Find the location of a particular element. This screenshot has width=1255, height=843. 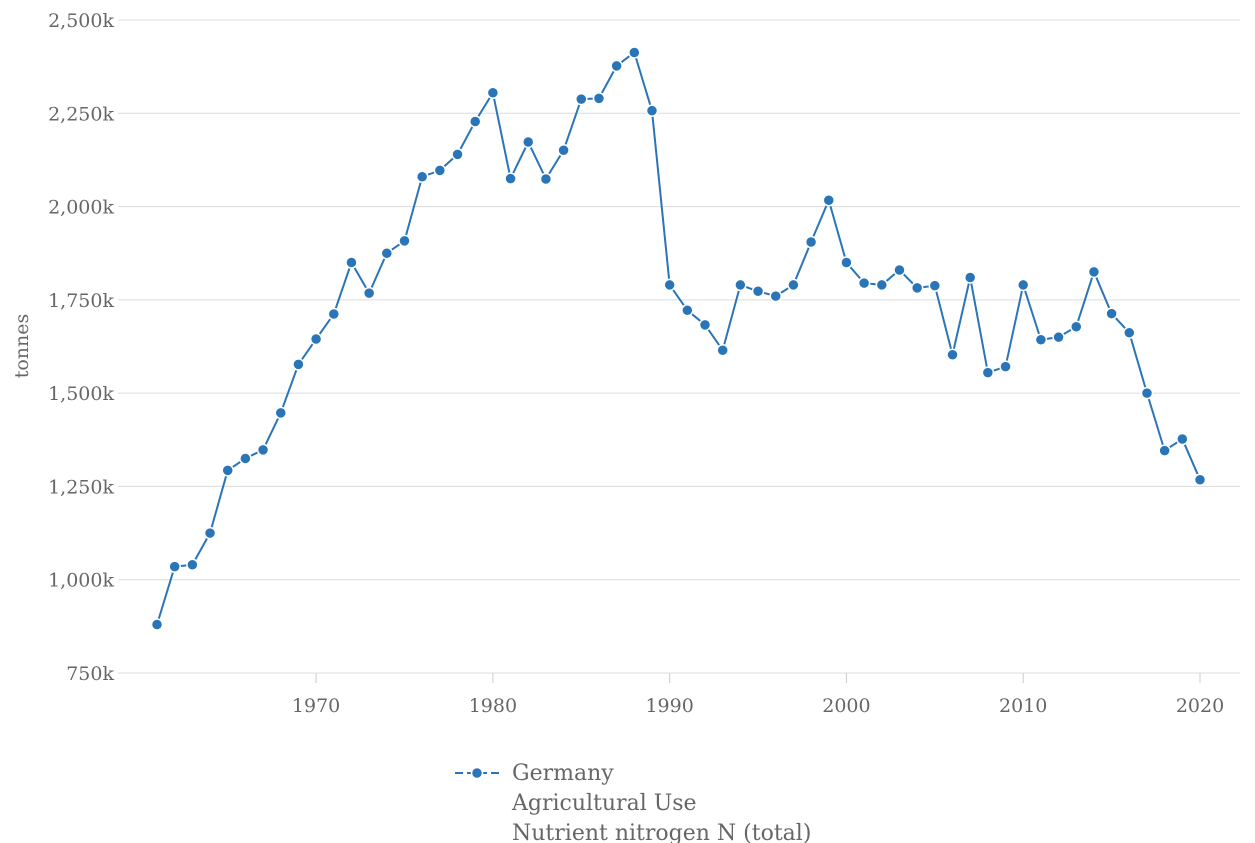

x-tick-label-4: 2010 is located at coordinates (1023, 706).